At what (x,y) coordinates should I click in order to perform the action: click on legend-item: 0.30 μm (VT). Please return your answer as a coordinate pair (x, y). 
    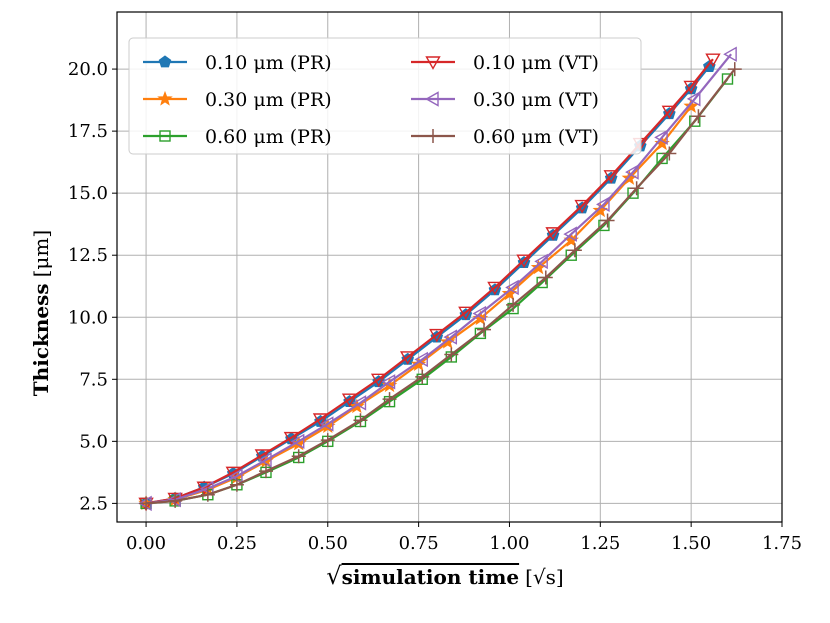
    Looking at the image, I should click on (505, 100).